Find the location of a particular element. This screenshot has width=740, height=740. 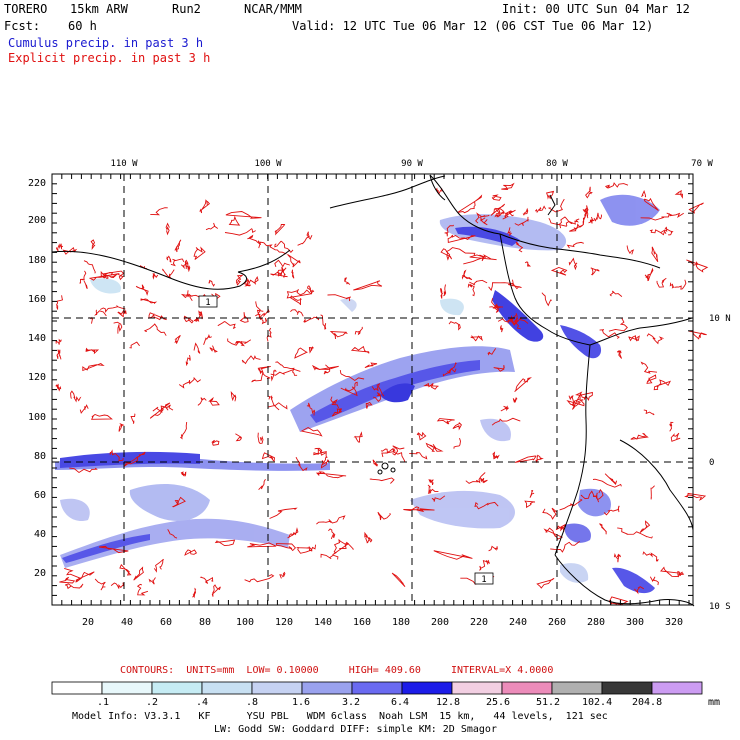

colorbar-label: 51.2 is located at coordinates (548, 702).